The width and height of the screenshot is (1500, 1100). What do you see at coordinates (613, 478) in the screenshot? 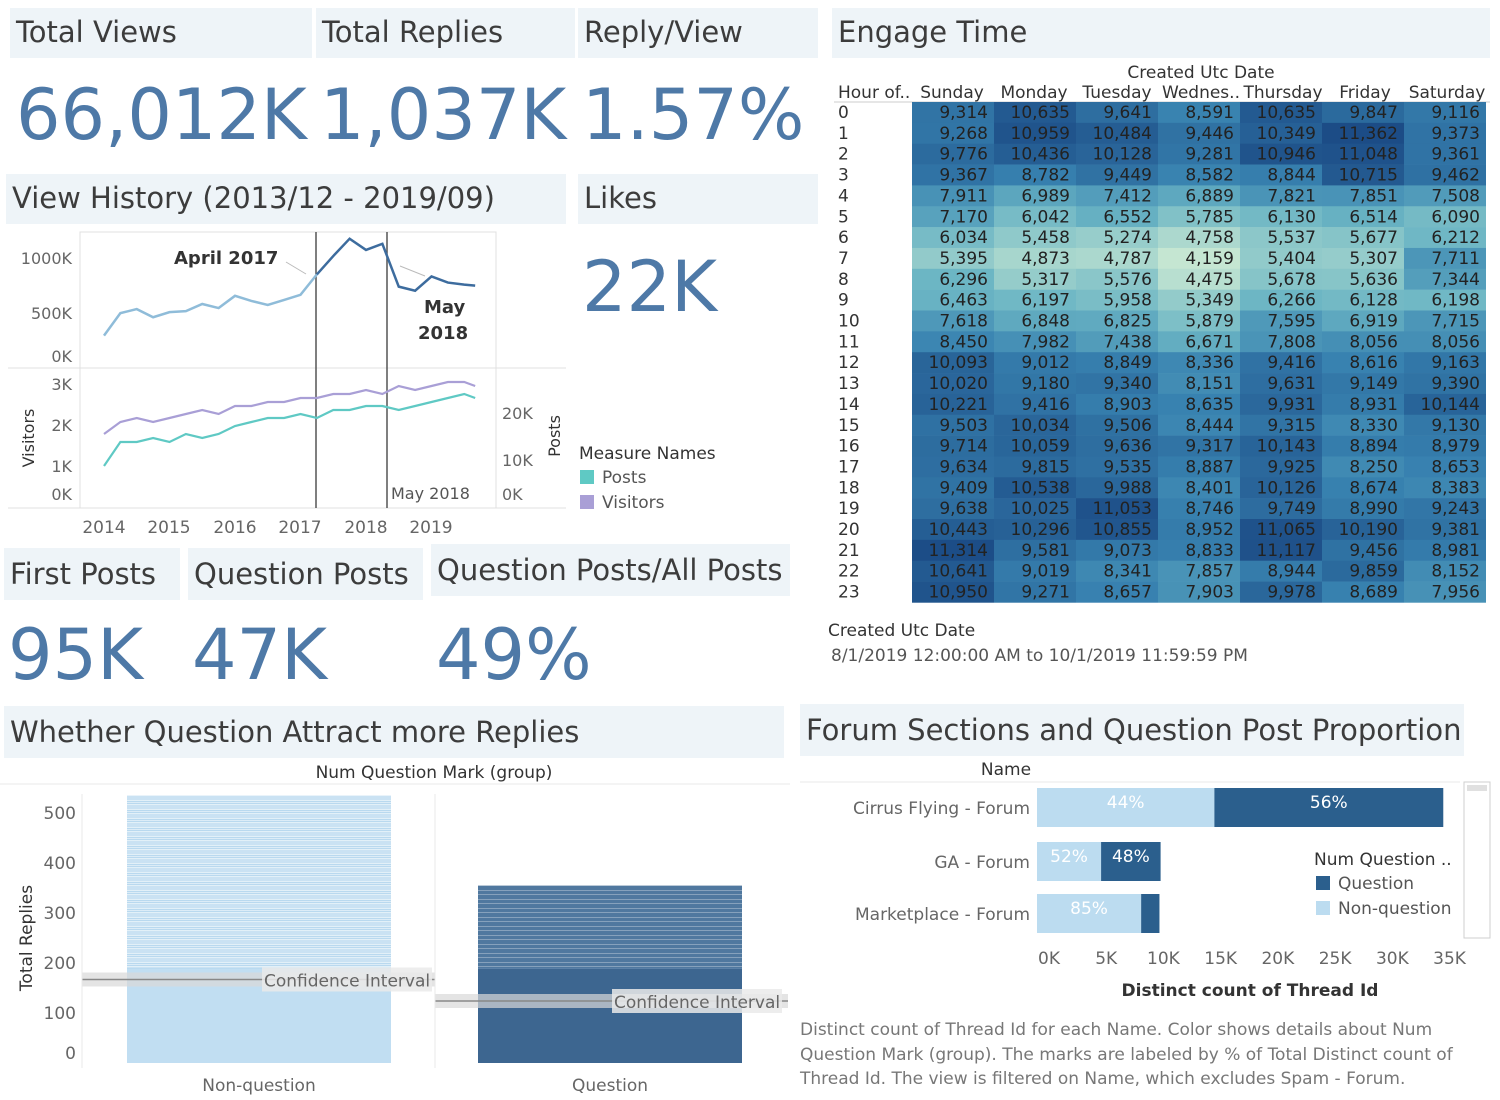
I see `legend-item-posts: Posts` at bounding box center [613, 478].